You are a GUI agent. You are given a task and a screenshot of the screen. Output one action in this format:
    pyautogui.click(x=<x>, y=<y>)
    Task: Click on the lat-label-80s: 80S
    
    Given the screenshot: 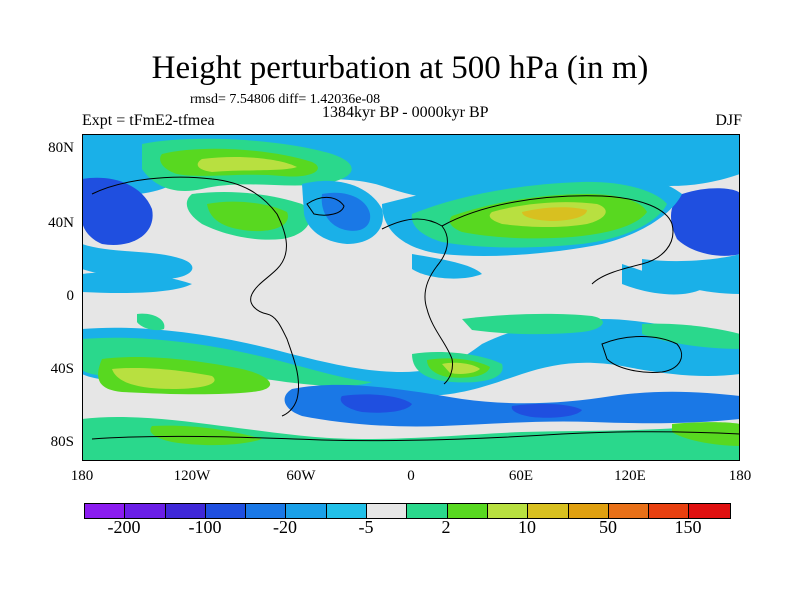 What is the action you would take?
    pyautogui.click(x=62, y=442)
    